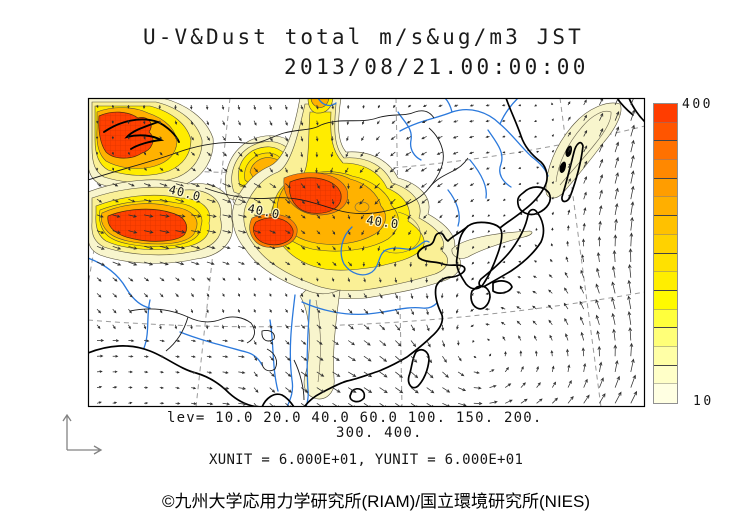 The image size is (752, 532). Describe the element at coordinates (366, 460) in the screenshot. I see `axis-units-label: XUNIT = 6.000E+01, YUNIT = 6.000E+01` at that location.